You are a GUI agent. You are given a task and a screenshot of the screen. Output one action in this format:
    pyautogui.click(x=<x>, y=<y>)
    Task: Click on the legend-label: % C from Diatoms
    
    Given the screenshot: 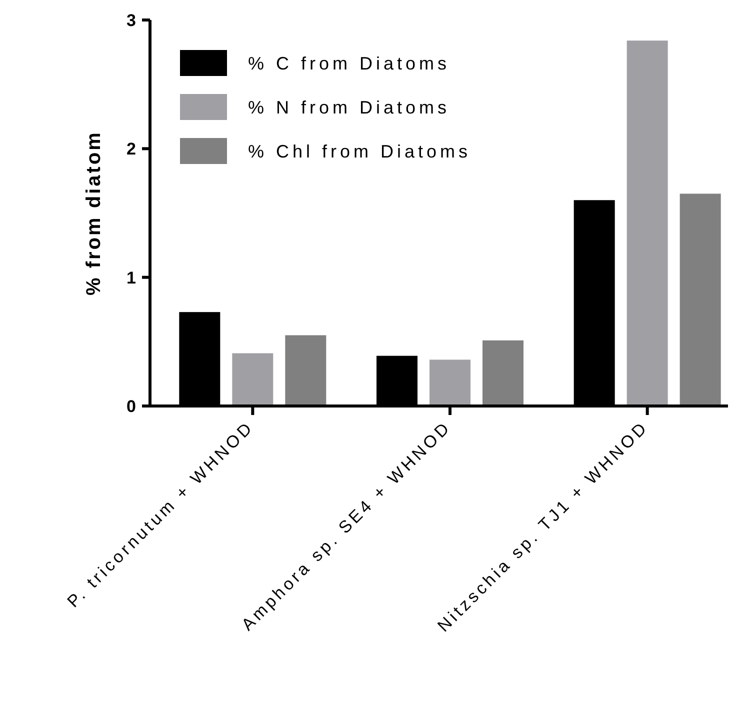 What is the action you would take?
    pyautogui.click(x=349, y=63)
    